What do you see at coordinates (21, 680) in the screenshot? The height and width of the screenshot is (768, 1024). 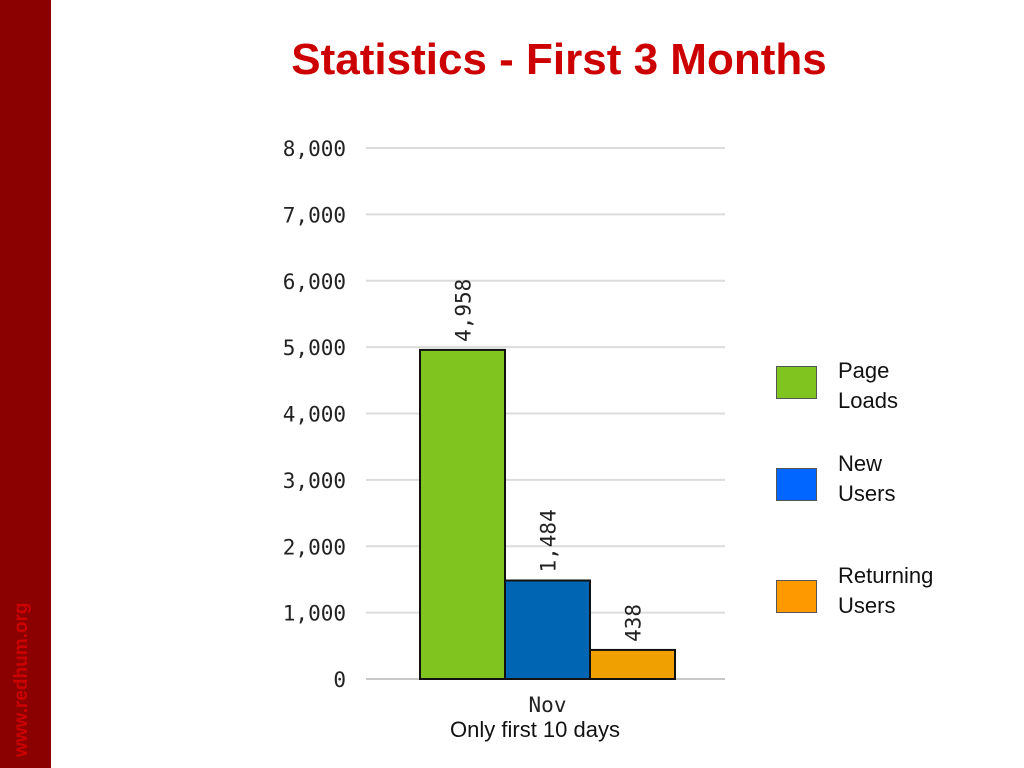 I see `sidebar-url-text: www.redhum.org` at bounding box center [21, 680].